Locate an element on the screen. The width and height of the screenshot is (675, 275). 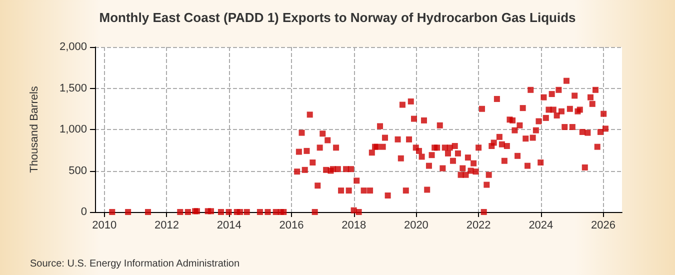
y-tick-label: 500 is located at coordinates (77, 170).